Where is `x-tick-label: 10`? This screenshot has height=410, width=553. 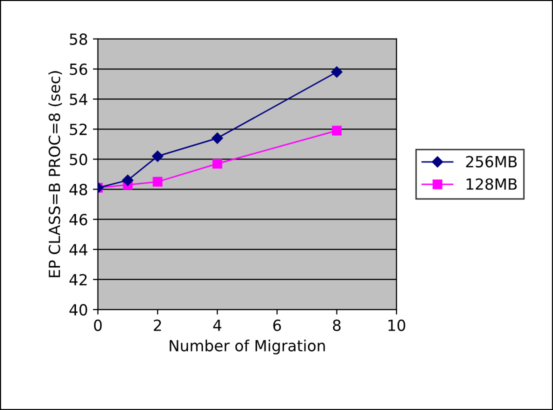
x-tick-label: 10 is located at coordinates (397, 326).